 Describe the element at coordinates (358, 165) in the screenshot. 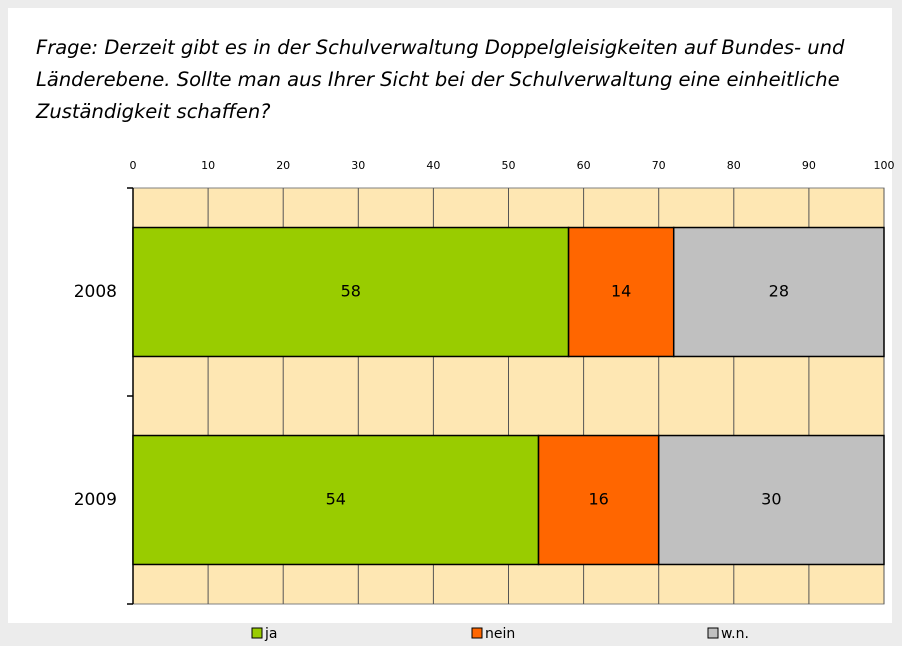

I see `x-tick-label: 30` at that location.